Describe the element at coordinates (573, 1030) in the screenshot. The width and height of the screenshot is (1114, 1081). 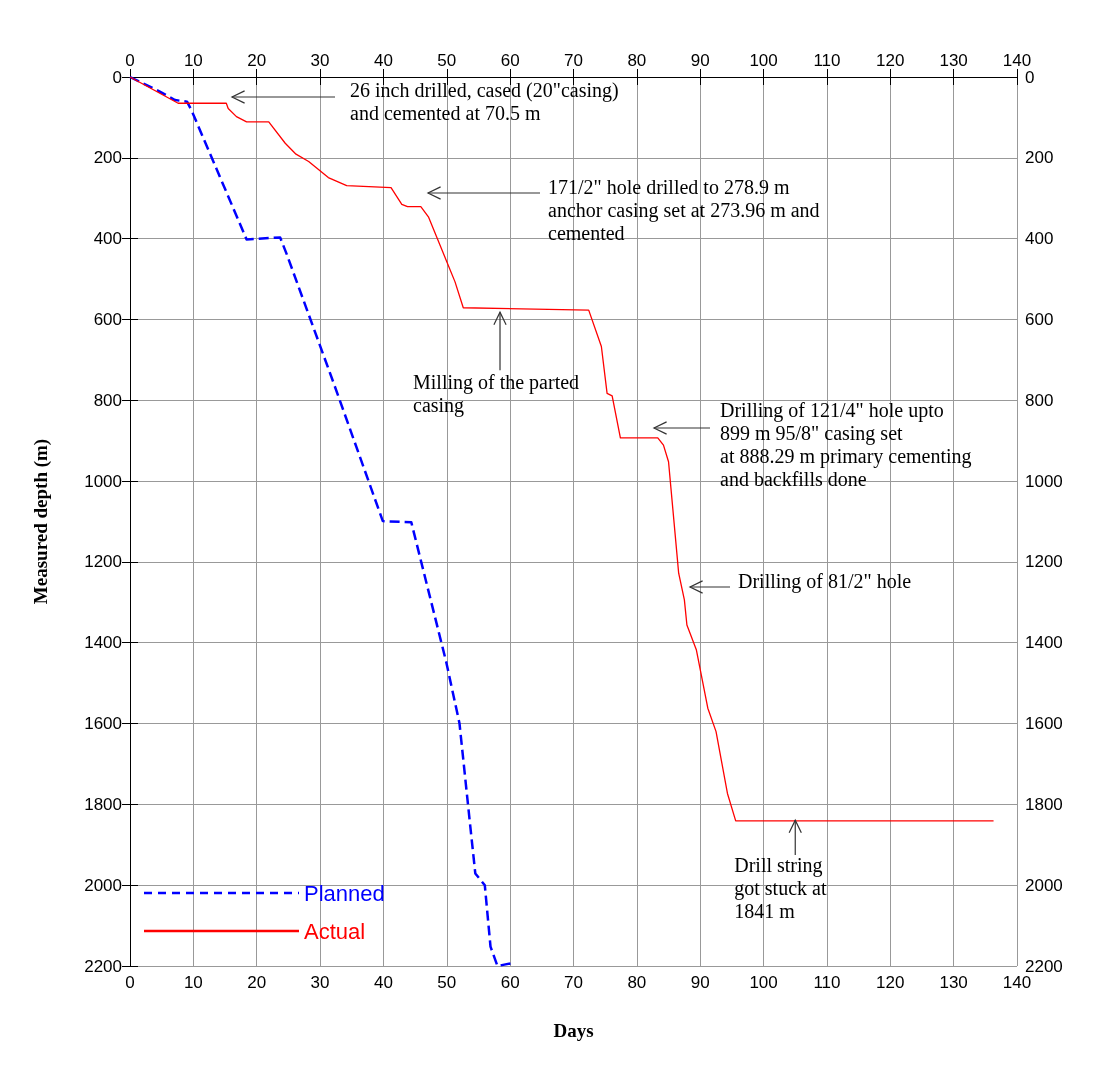
I see `x-axis-title: Days` at that location.